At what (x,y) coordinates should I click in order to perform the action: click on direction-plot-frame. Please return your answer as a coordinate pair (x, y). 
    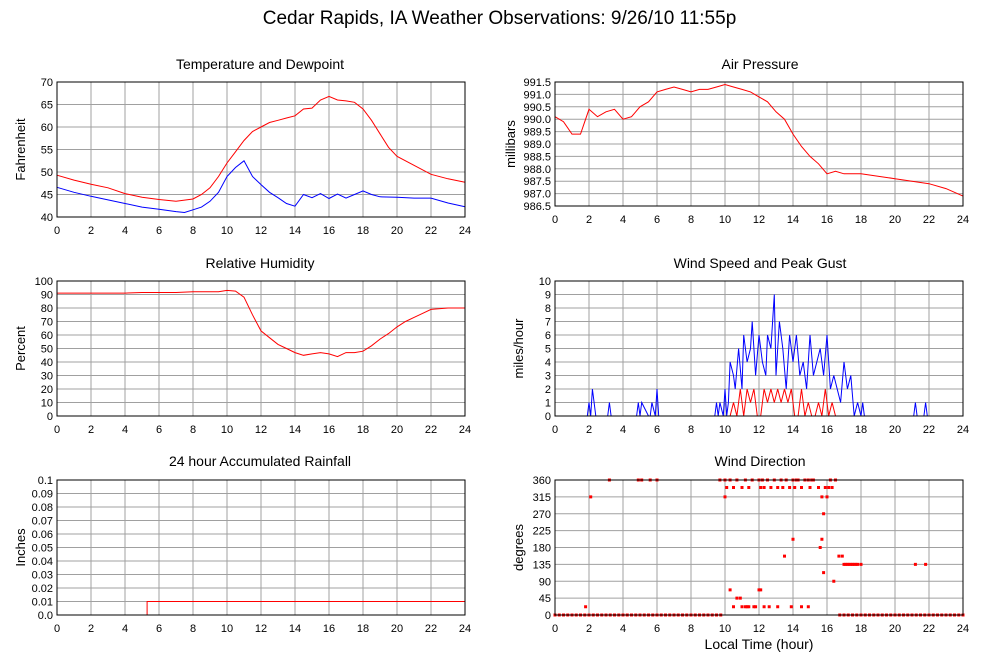
    Looking at the image, I should click on (759, 547).